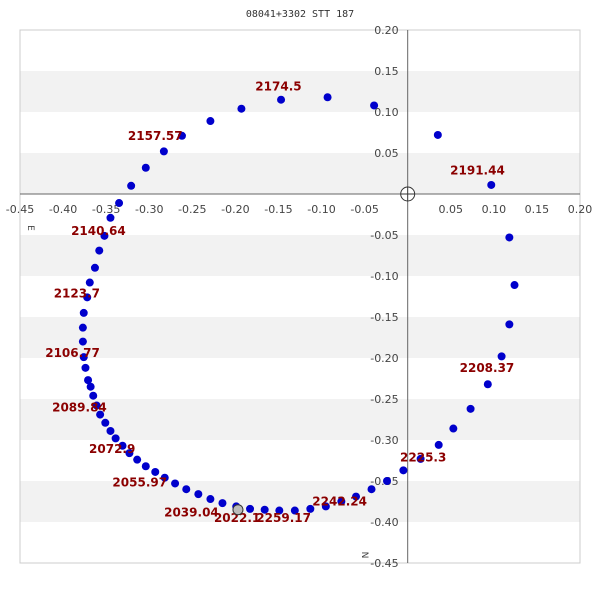 This screenshot has width=600, height=600. What do you see at coordinates (30, 228) in the screenshot?
I see `x-axis-label: E` at bounding box center [30, 228].